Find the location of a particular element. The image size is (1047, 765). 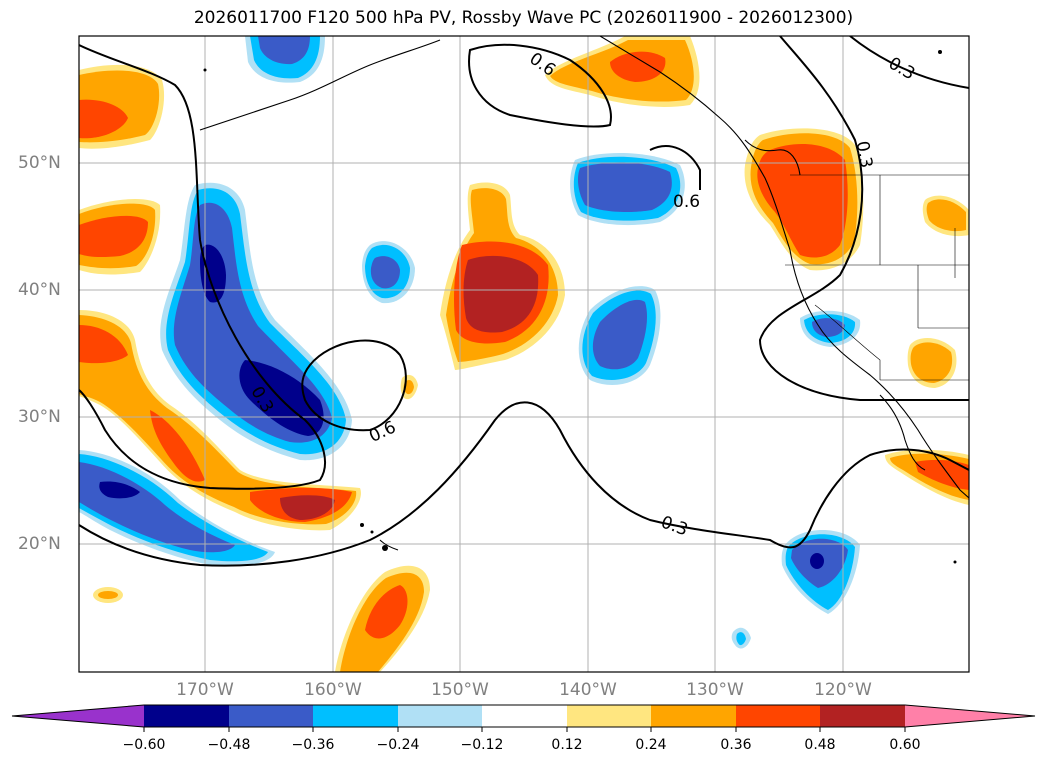

positive-anomaly-northwest is located at coordinates (122, 106).